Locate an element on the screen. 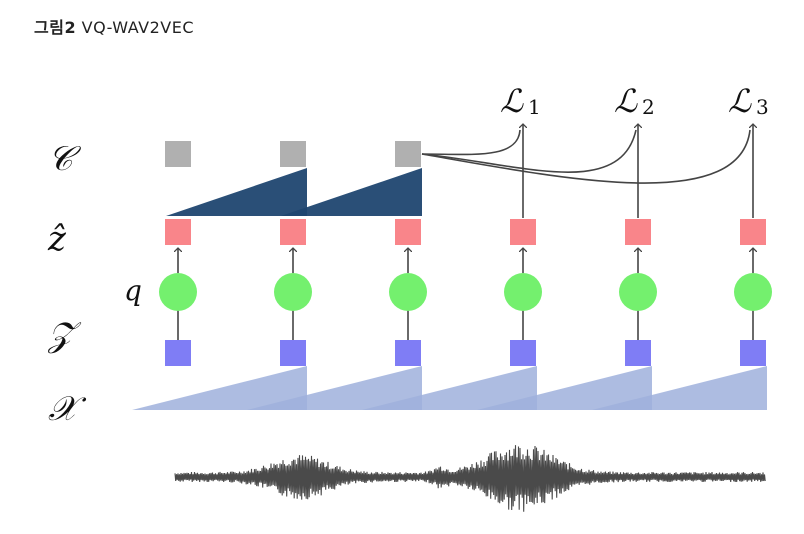  loss-label-2: ℒ 2 is located at coordinates (634, 101).